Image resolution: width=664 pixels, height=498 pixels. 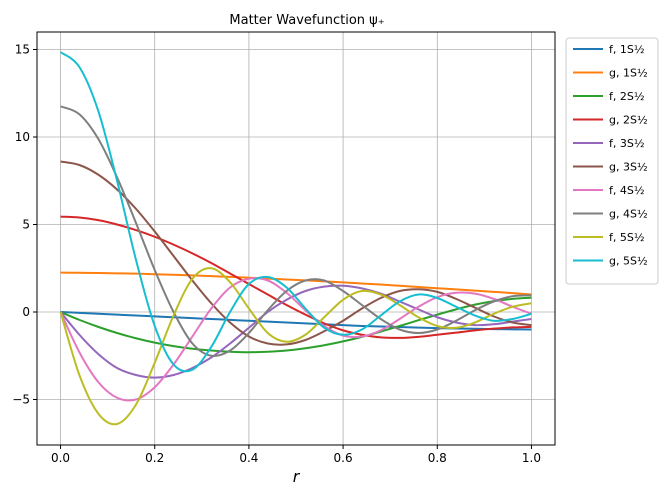 I want to click on y-axis-ticks: −5 0 5 10 15, so click(x=24, y=225).